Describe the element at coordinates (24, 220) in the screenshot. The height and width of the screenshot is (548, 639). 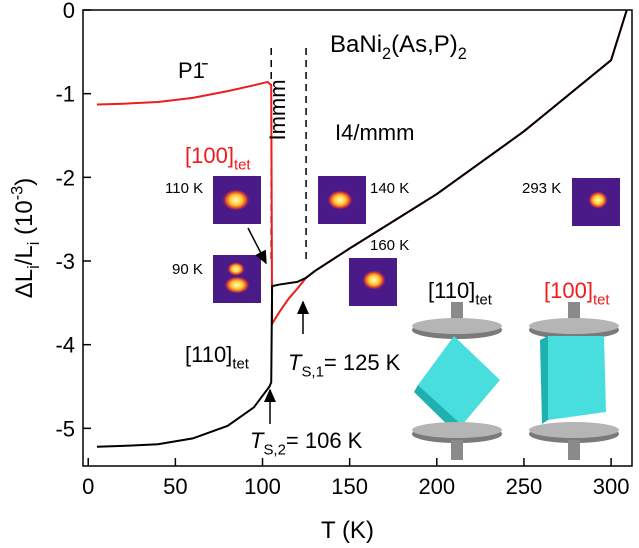
I see `text-part: (10` at that location.